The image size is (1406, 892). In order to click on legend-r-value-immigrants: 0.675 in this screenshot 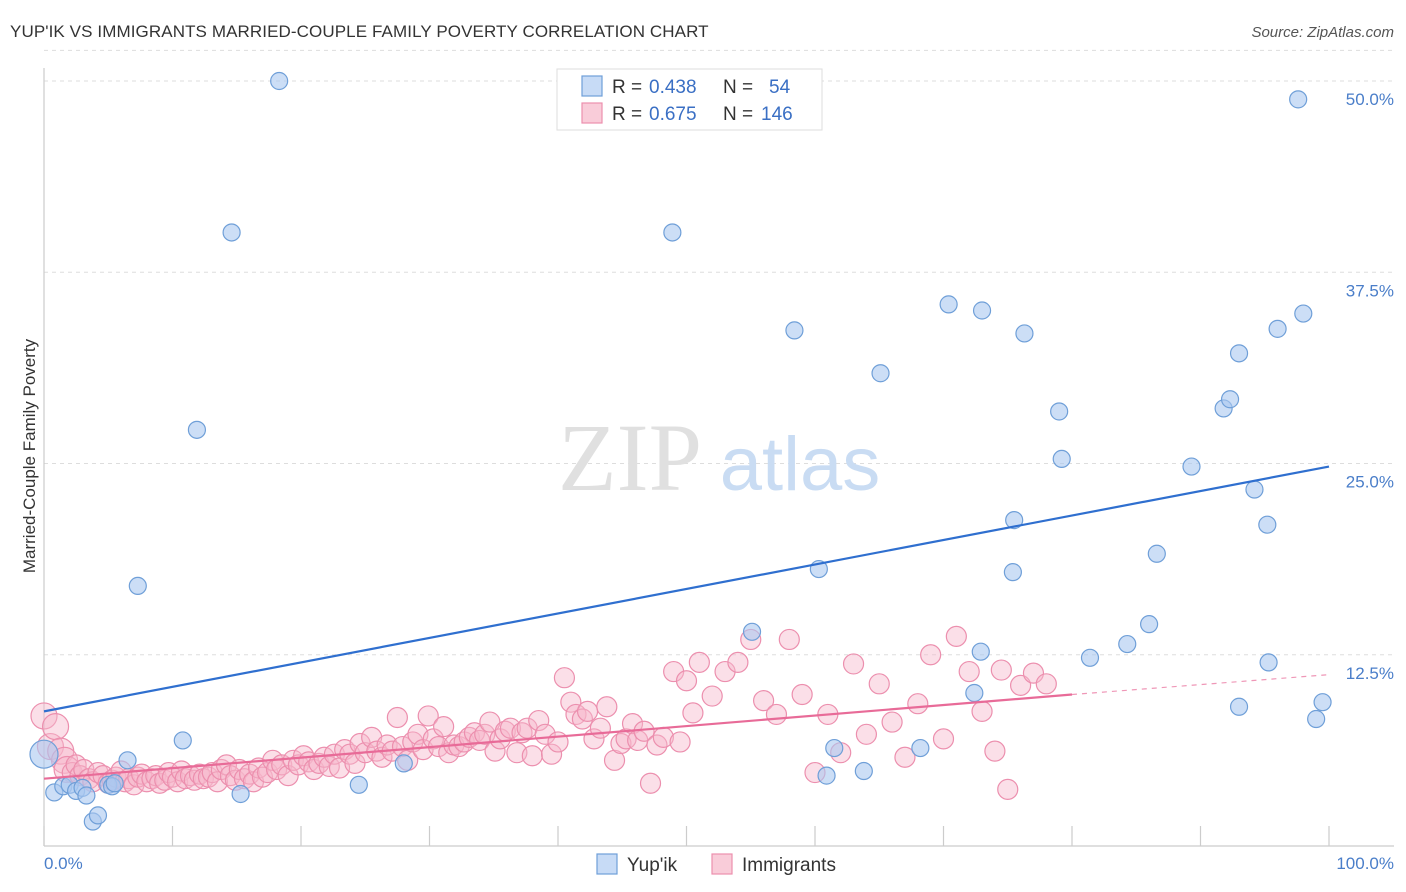, I will do `click(673, 114)`.